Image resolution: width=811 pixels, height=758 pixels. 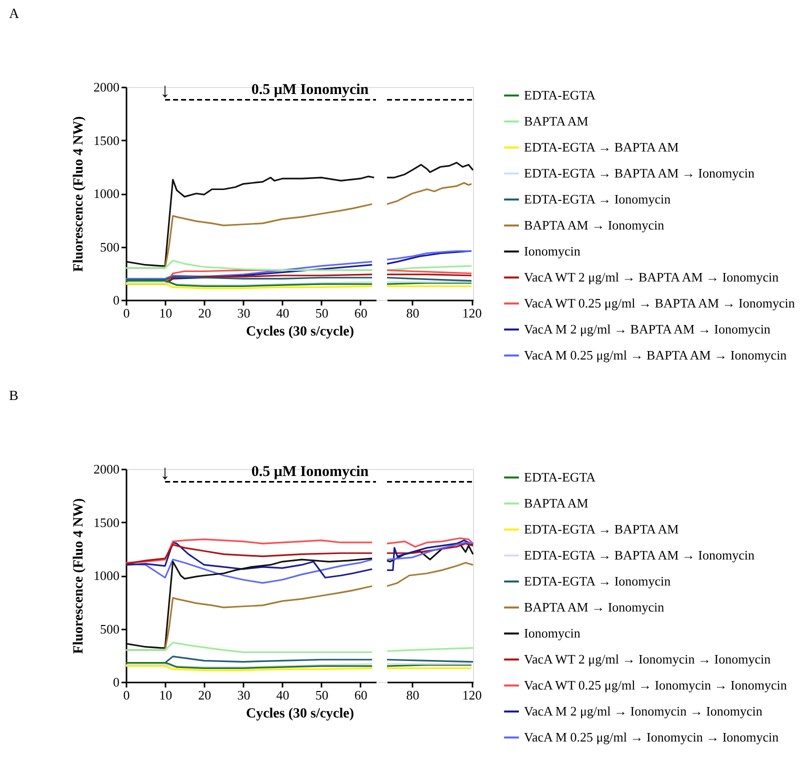 I want to click on legend-label: VacA M 0.25 μg/ml → BAPTA AM → Ionomycin, so click(x=656, y=355).